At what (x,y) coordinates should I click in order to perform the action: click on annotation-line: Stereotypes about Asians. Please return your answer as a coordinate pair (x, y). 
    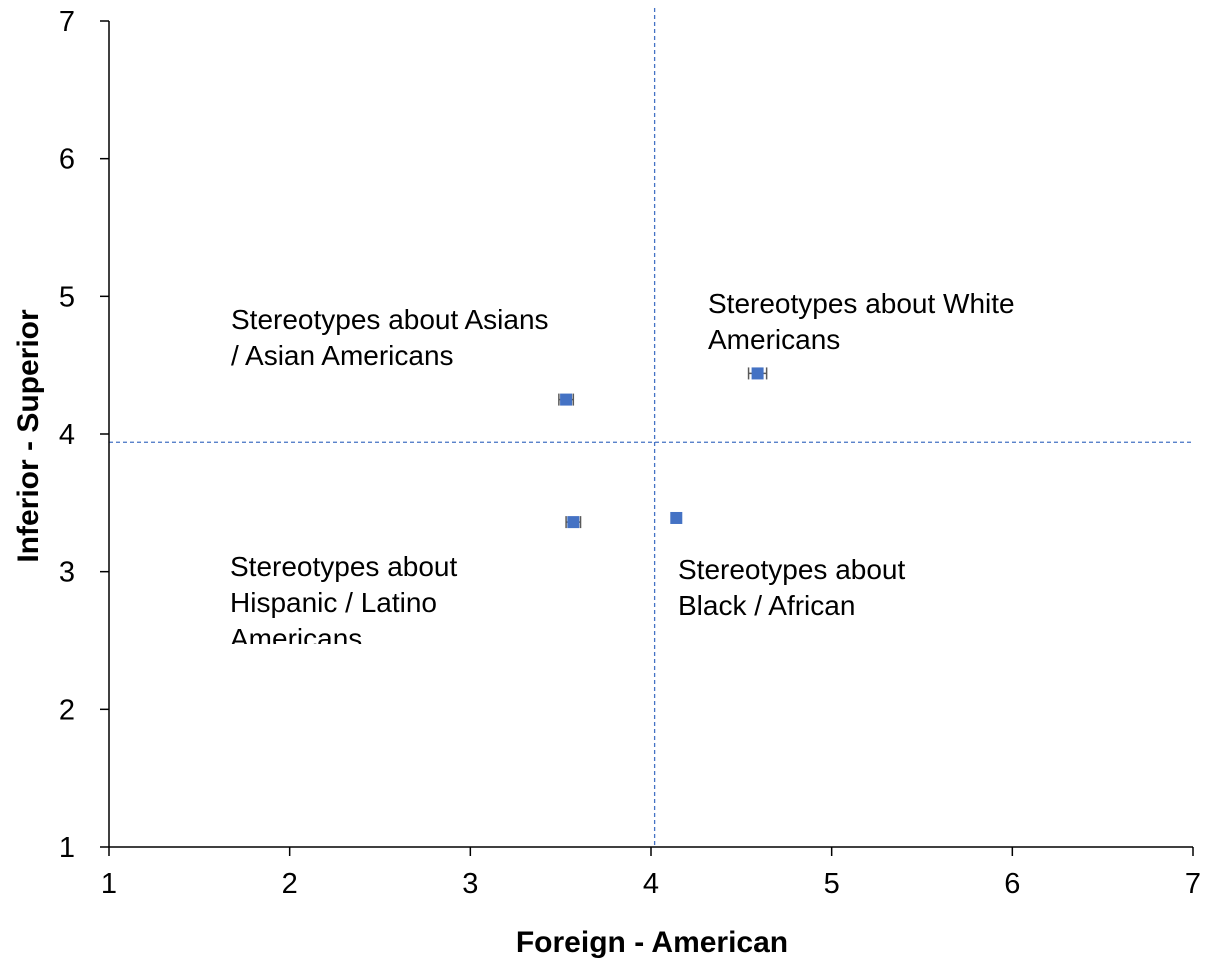
    Looking at the image, I should click on (390, 319).